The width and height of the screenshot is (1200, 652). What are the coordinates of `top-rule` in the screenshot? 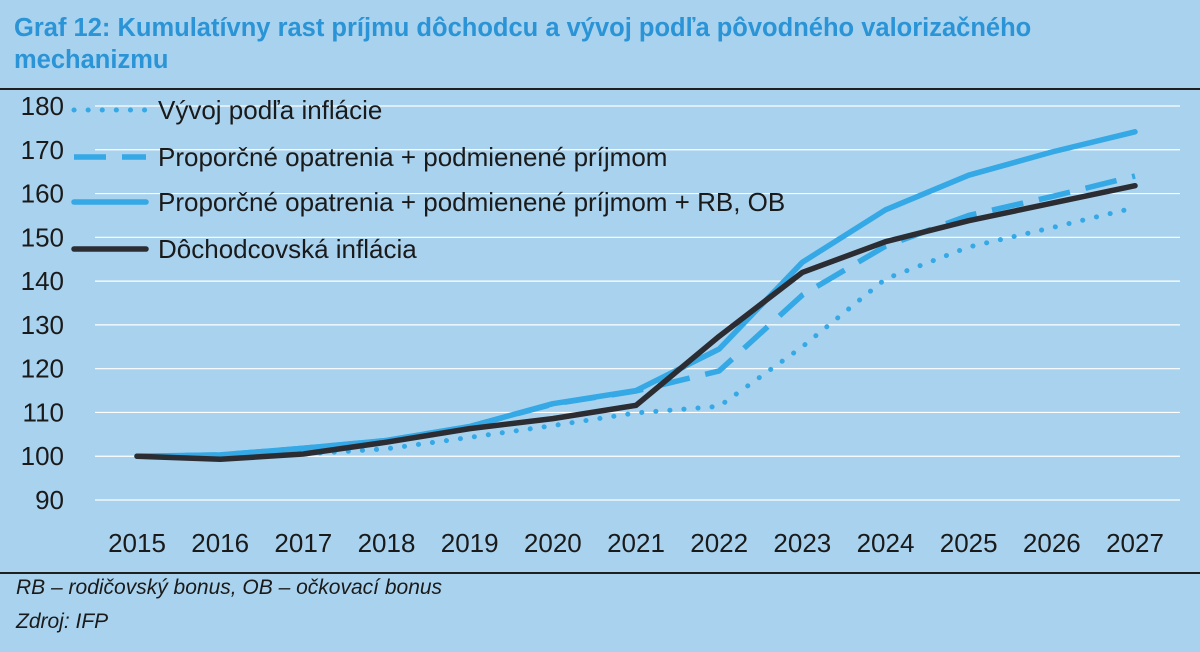 It's located at (600, 89).